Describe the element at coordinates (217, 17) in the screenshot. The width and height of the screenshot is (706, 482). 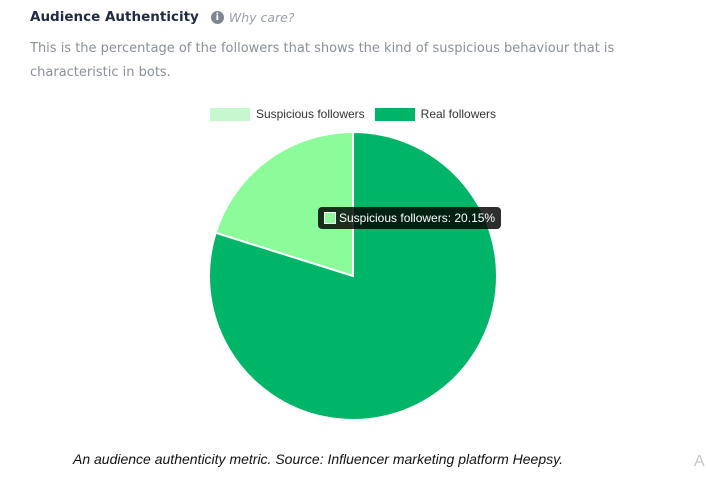
I see `info-icon: i` at that location.